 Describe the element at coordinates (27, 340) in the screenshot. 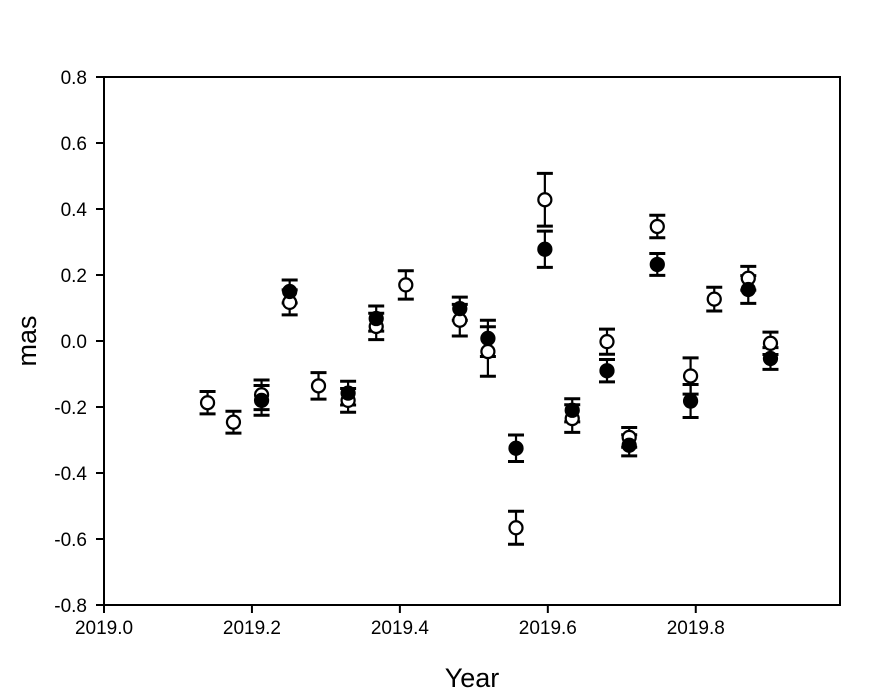

I see `y-axis-title: mas` at that location.